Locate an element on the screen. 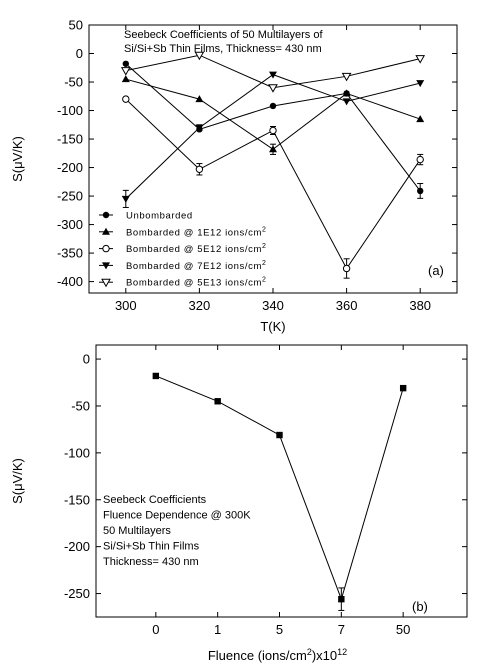 This screenshot has width=483, height=672. panel-label-a: (a) is located at coordinates (436, 270).